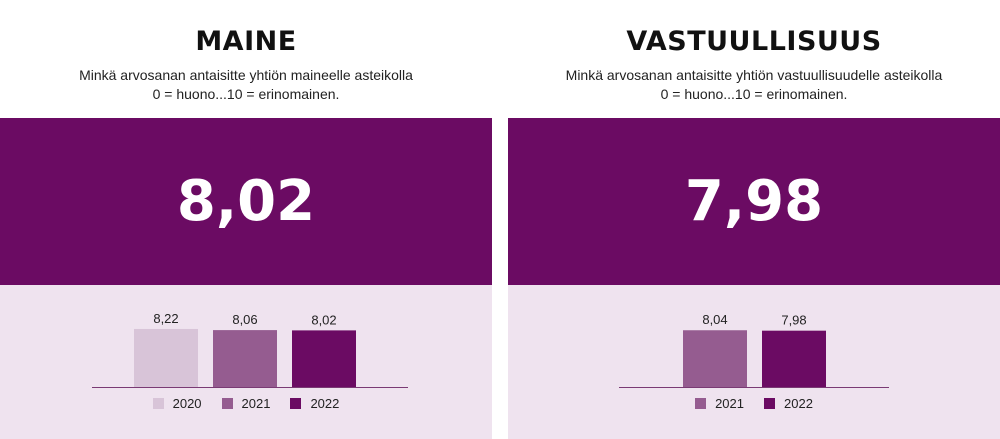 The height and width of the screenshot is (439, 1000). I want to click on panel-title: MAINE, so click(246, 41).